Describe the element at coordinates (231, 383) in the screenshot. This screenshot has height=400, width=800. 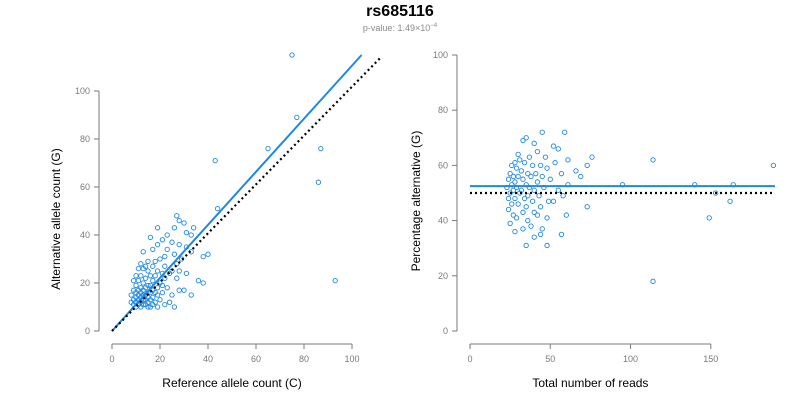
I see `left-x-axis-label: Reference allele count (C)` at that location.